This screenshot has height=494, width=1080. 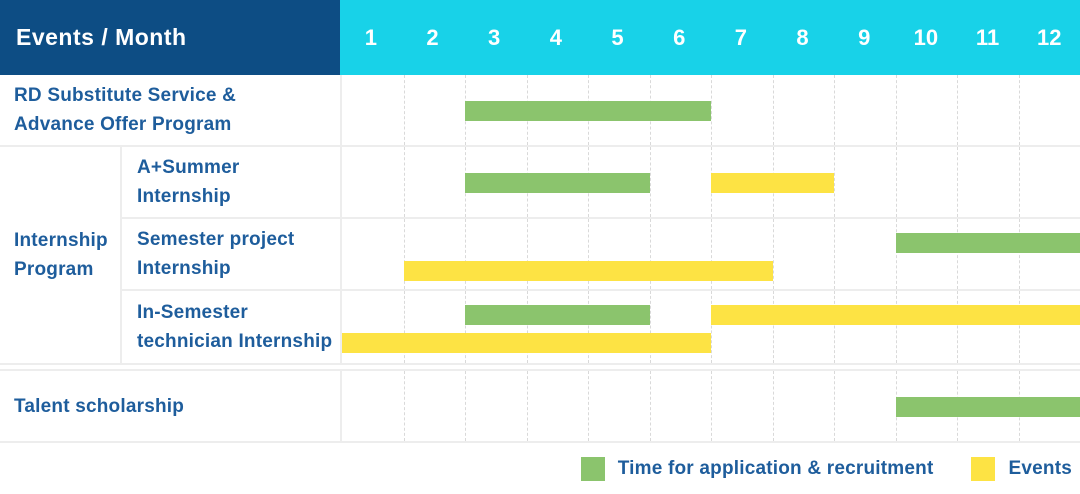 What do you see at coordinates (188, 167) in the screenshot?
I see `row-label-line: A+Summer` at bounding box center [188, 167].